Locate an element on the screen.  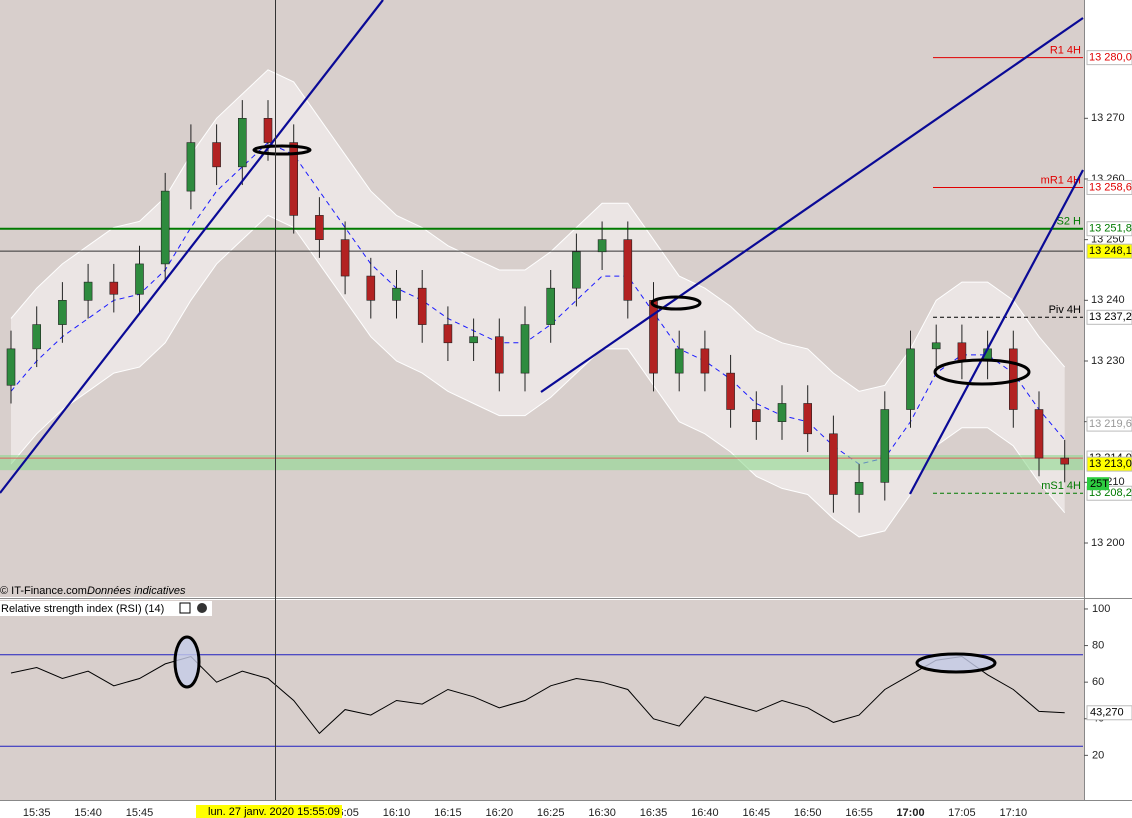
y-tick-label: 13 250 is located at coordinates (1108, 240).